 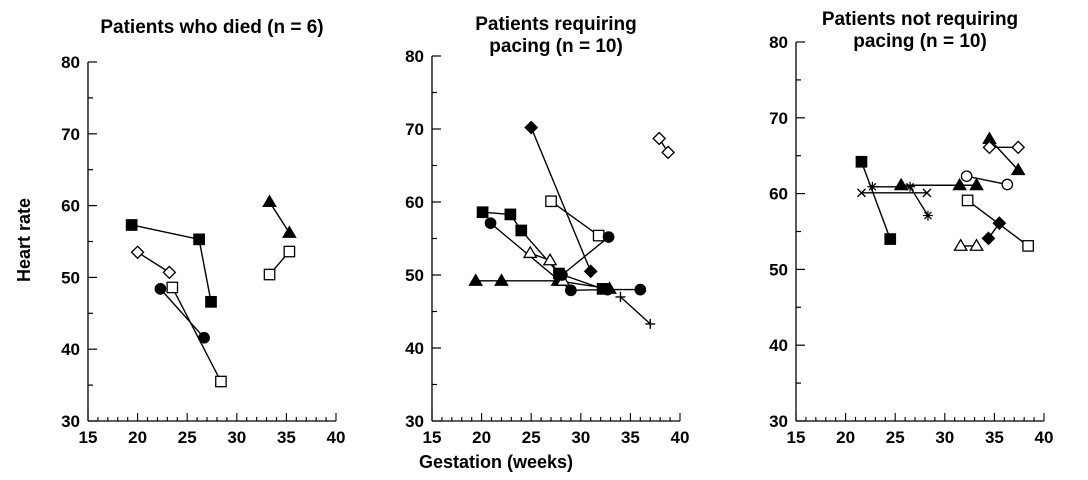 I want to click on marker-plus, so click(x=650, y=323).